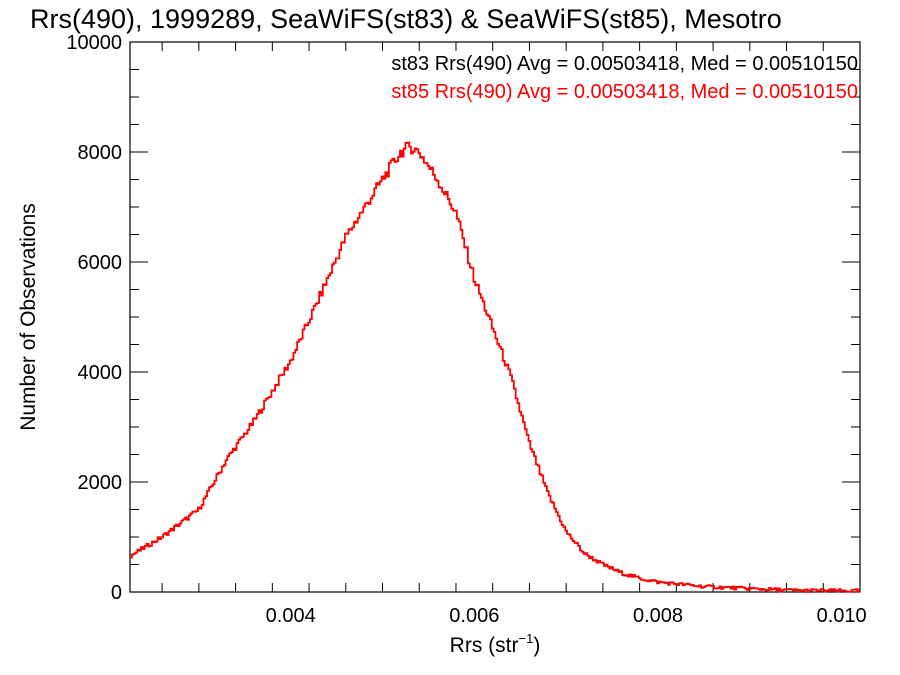  What do you see at coordinates (536, 645) in the screenshot?
I see `x-axis-label-close: )` at bounding box center [536, 645].